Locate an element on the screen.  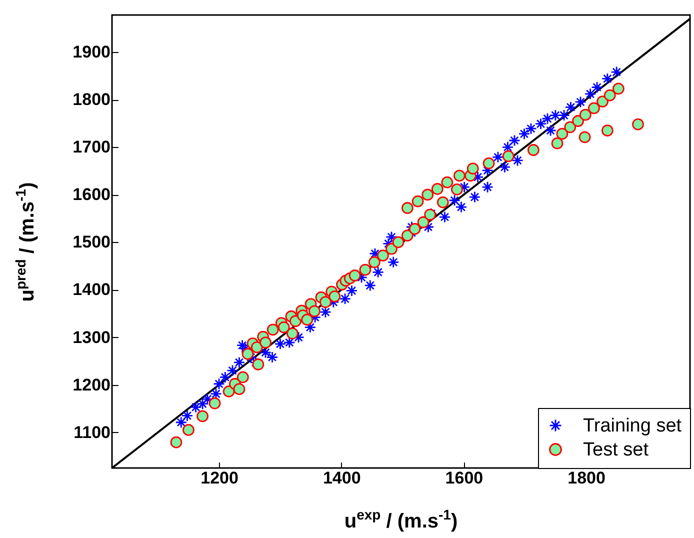
x-axis-title: u$^{exp}$ / (m.s$^{-1}$) is located at coordinates (401, 520).